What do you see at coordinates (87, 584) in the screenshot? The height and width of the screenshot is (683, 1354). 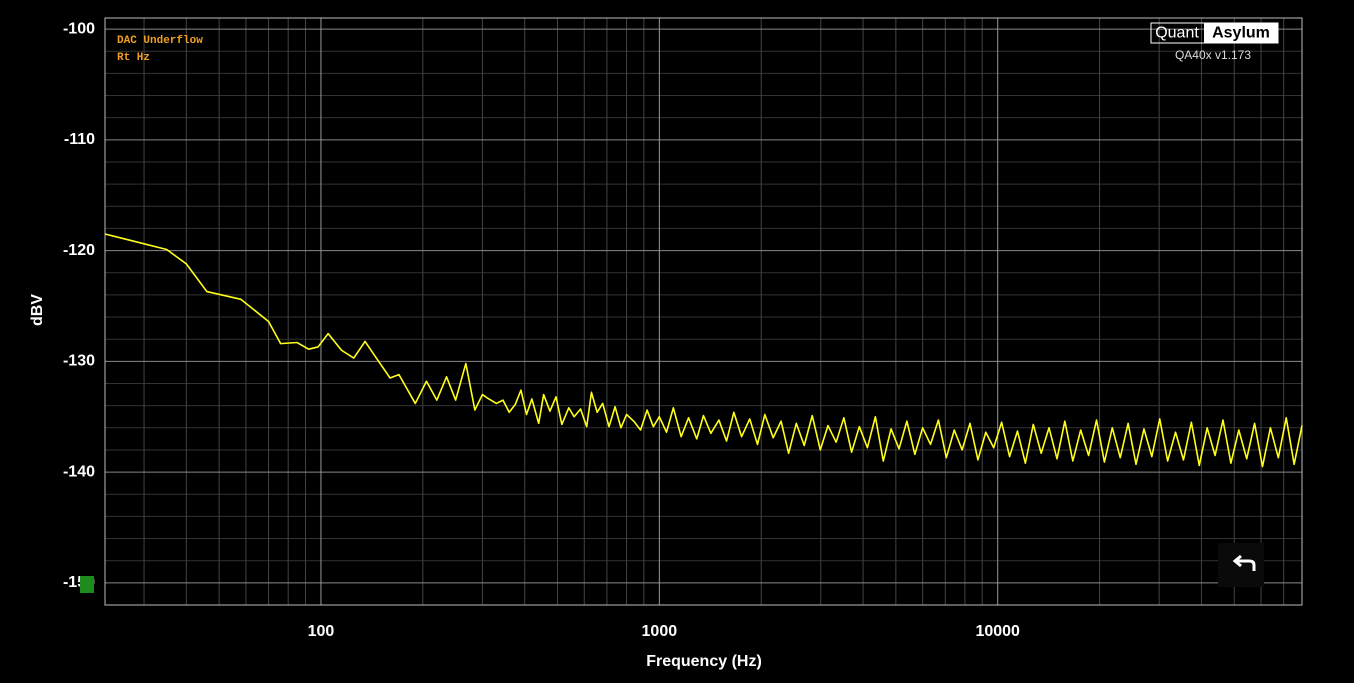 I see `status-icon` at bounding box center [87, 584].